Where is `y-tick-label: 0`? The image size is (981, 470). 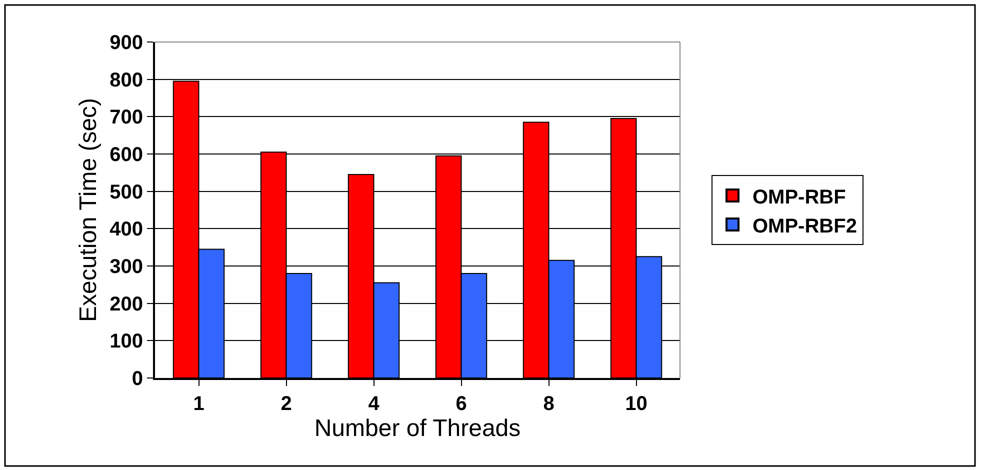
y-tick-label: 0 is located at coordinates (137, 379).